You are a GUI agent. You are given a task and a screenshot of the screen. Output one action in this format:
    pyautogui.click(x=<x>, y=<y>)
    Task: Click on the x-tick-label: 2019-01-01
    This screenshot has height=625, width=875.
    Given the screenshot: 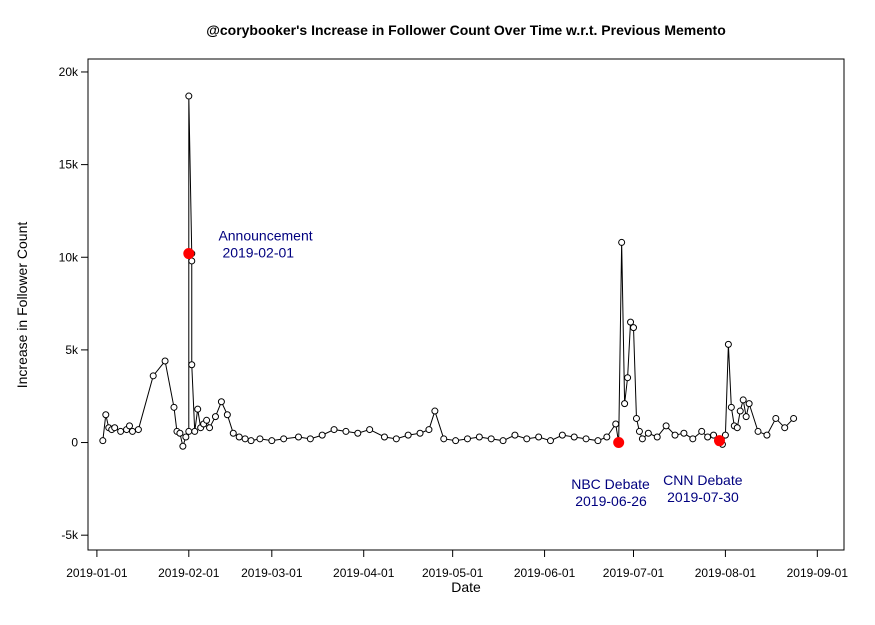 What is the action you would take?
    pyautogui.click(x=97, y=573)
    